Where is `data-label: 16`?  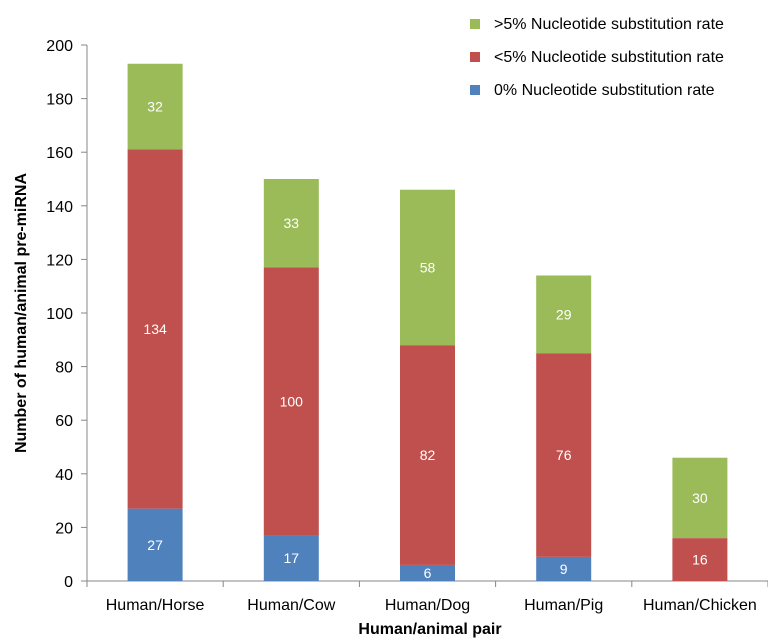 data-label: 16 is located at coordinates (700, 560).